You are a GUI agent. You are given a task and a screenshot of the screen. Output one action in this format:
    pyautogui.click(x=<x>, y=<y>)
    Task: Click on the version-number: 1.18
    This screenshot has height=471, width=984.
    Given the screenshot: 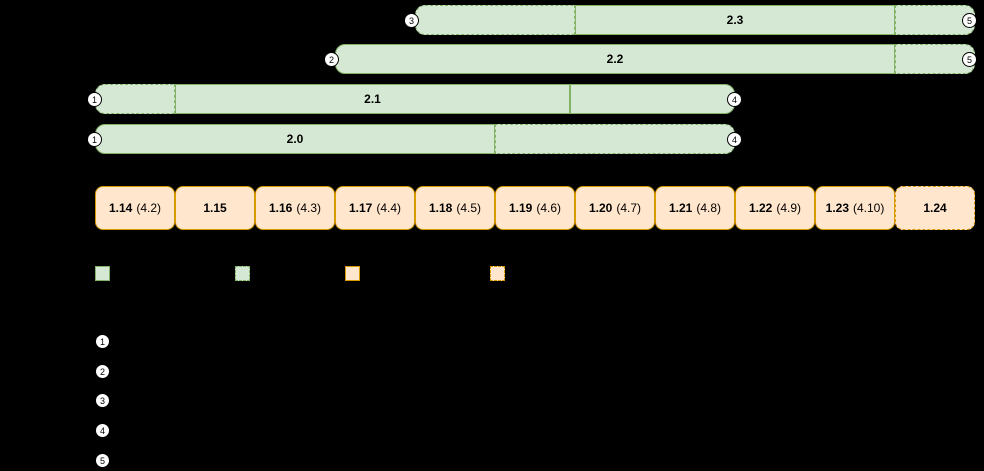 What is the action you would take?
    pyautogui.click(x=440, y=208)
    